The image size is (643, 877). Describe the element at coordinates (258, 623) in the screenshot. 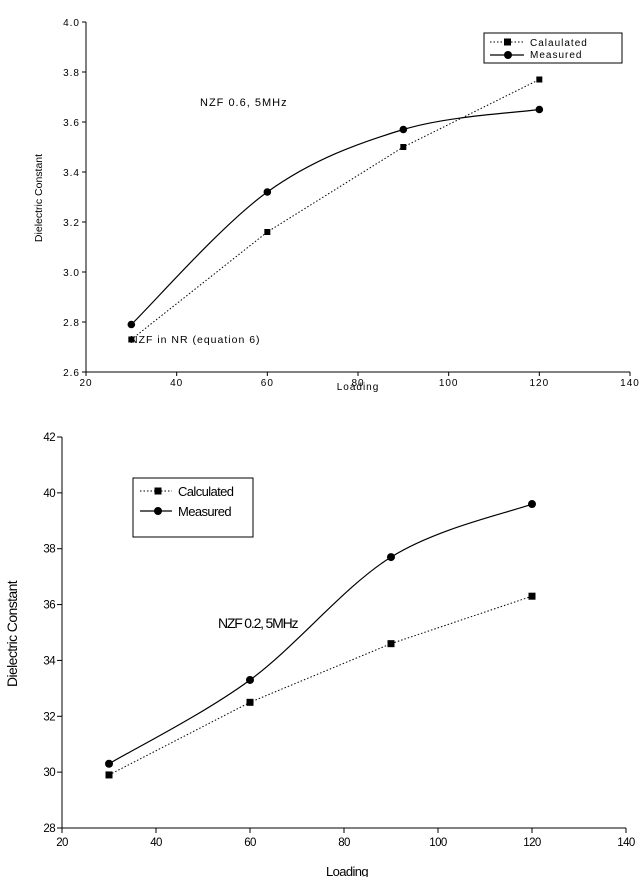

I see `chart-2-annotation-condition: NZF 0.2, 5MHz` at that location.